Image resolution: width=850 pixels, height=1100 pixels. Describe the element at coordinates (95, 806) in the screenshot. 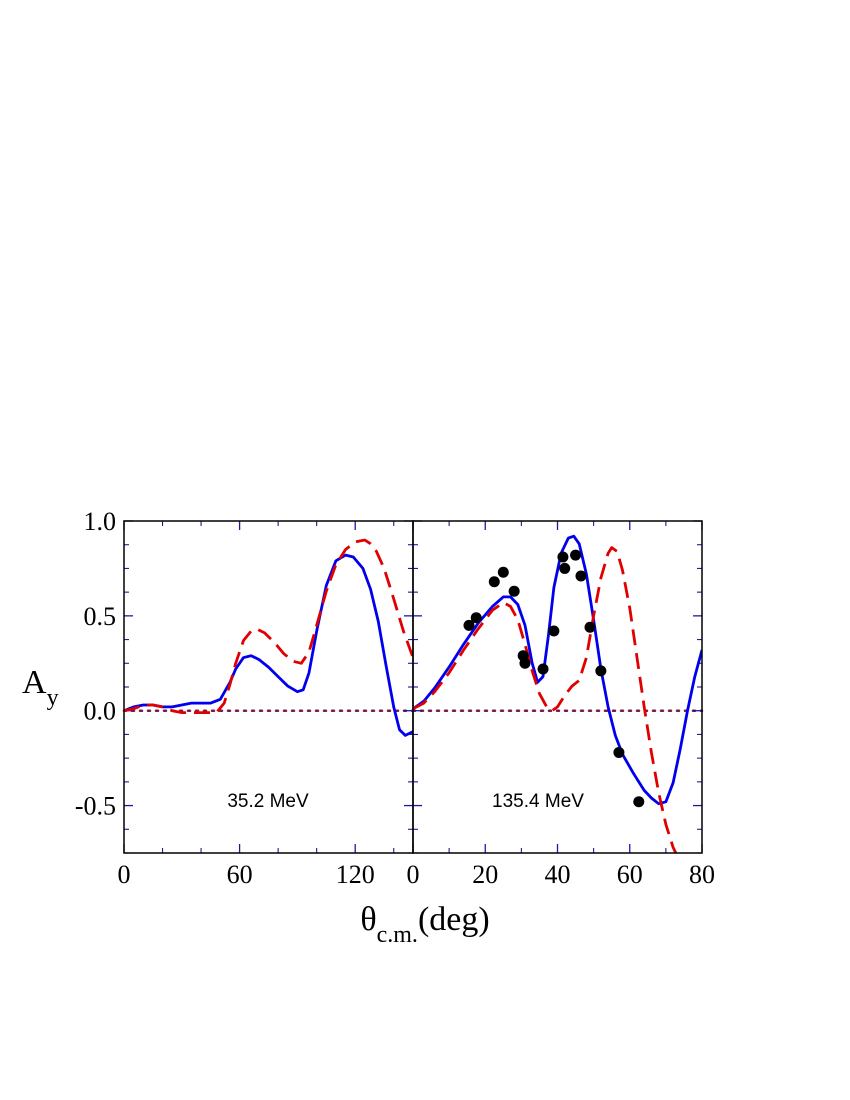

I see `y-tick-label: -0.5` at that location.